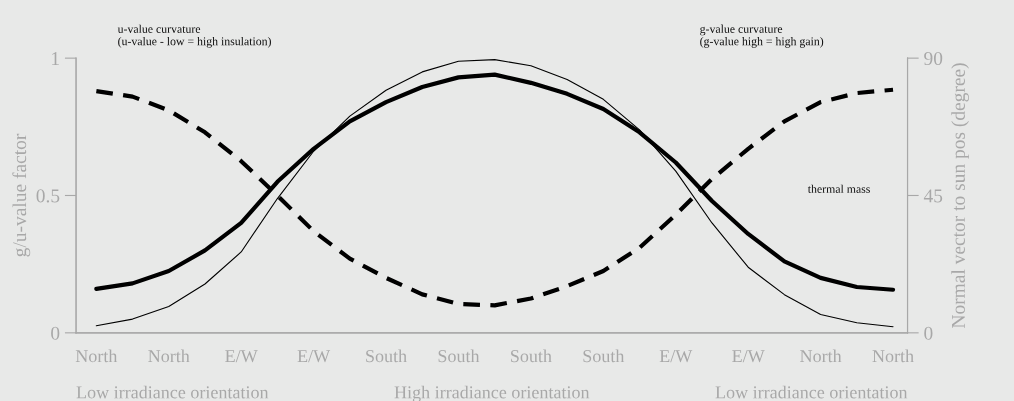  What do you see at coordinates (55, 58) in the screenshot?
I see `y-tick-label: 1` at bounding box center [55, 58].